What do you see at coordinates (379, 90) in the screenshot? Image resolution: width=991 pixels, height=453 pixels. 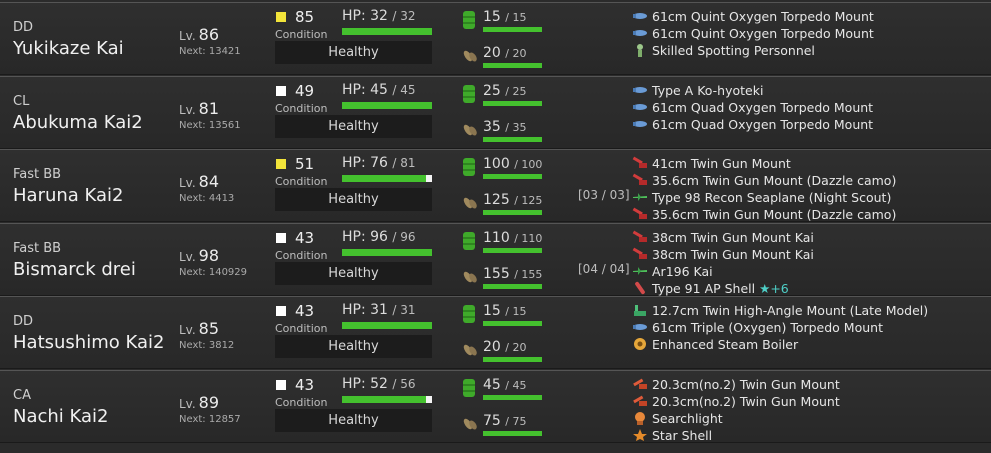 I see `hp-text: HP: 45 / 45` at bounding box center [379, 90].